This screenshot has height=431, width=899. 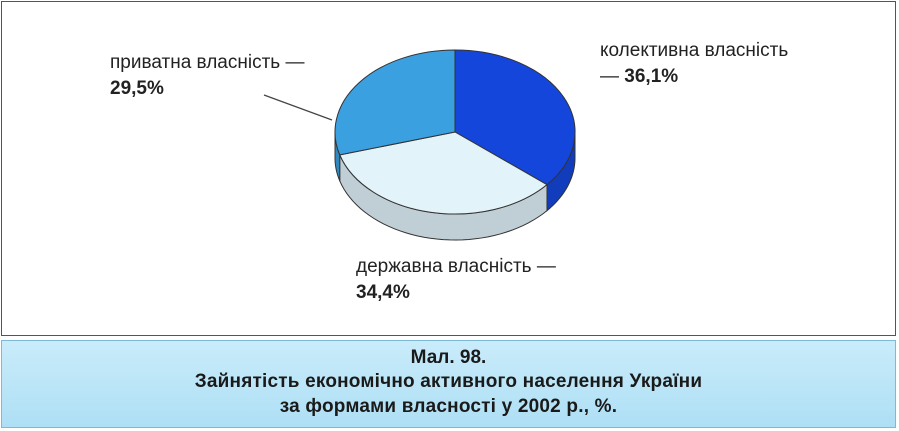 I want to click on leader-line, so click(x=298, y=107).